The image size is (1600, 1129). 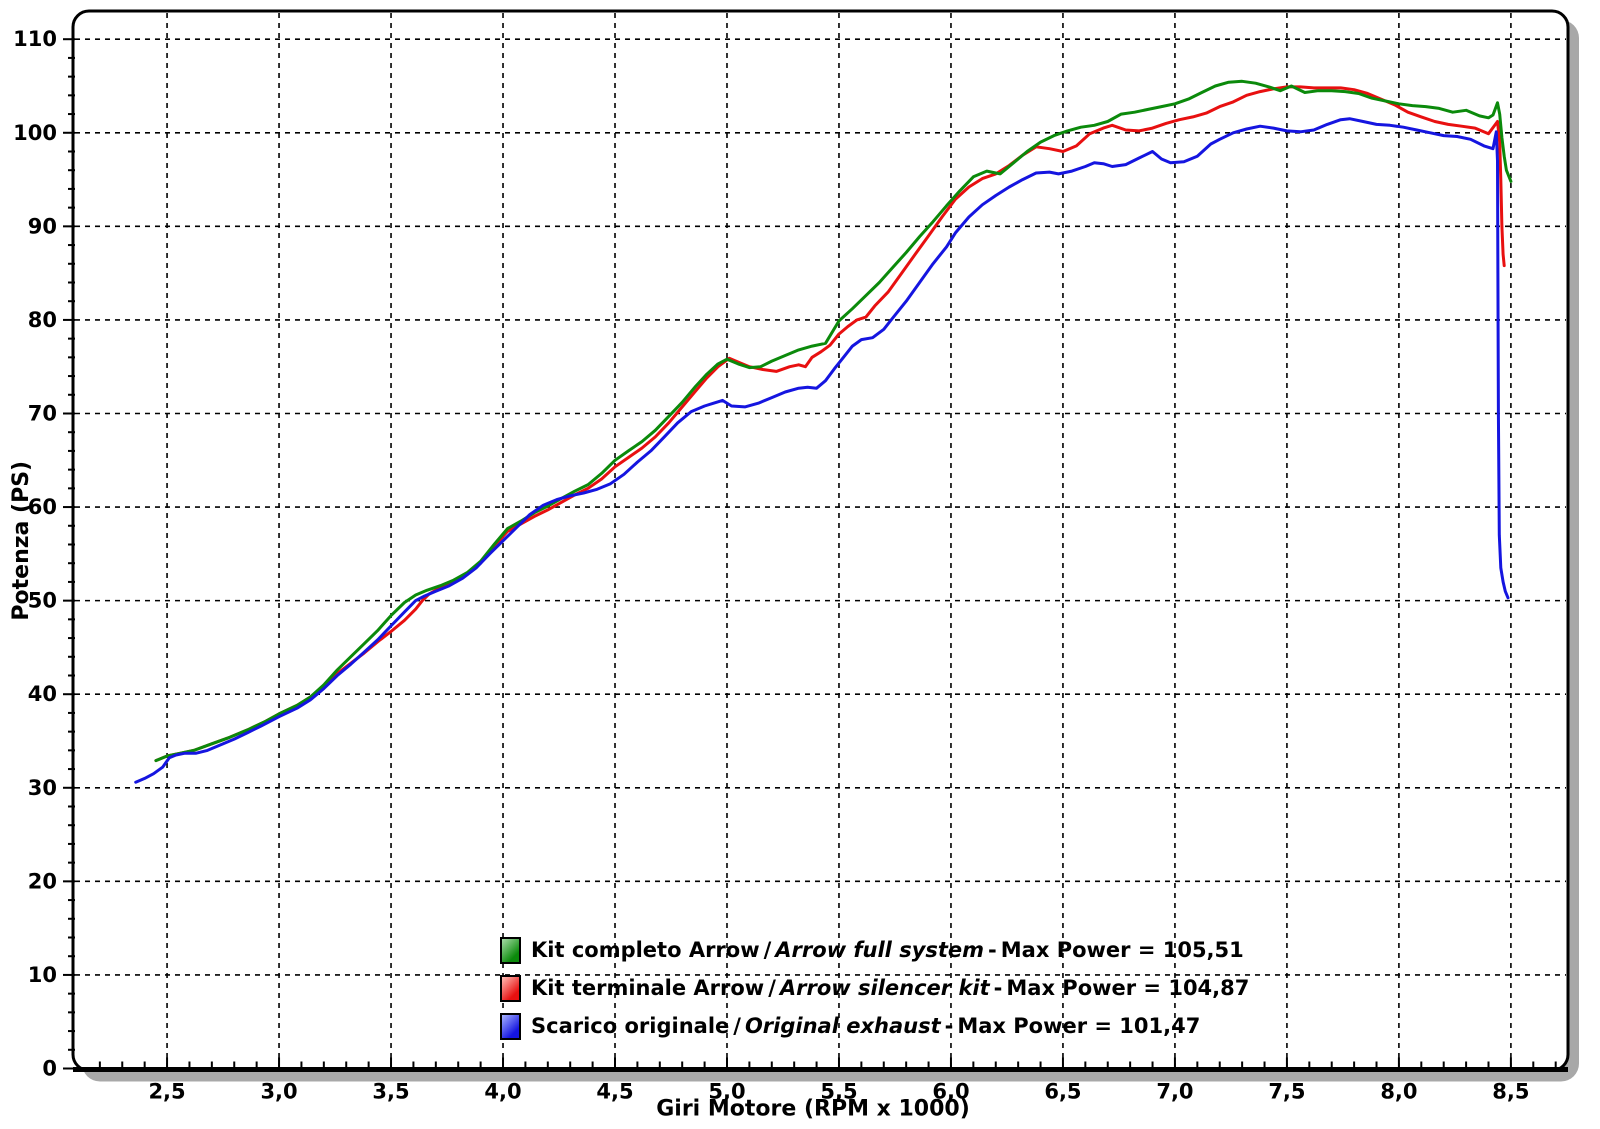 What do you see at coordinates (726, 1092) in the screenshot?
I see `x-tick-label: 5,0` at bounding box center [726, 1092].